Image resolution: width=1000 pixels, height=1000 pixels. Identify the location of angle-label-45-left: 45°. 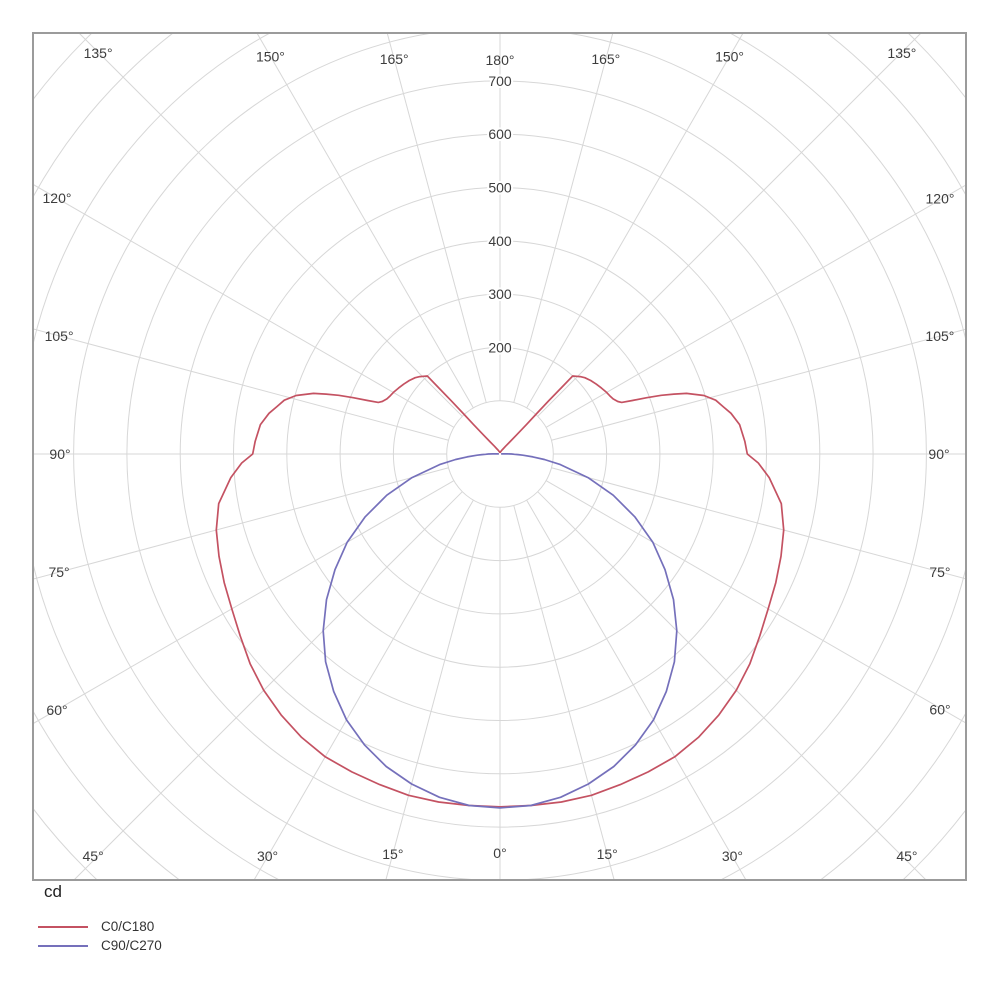
(93, 856).